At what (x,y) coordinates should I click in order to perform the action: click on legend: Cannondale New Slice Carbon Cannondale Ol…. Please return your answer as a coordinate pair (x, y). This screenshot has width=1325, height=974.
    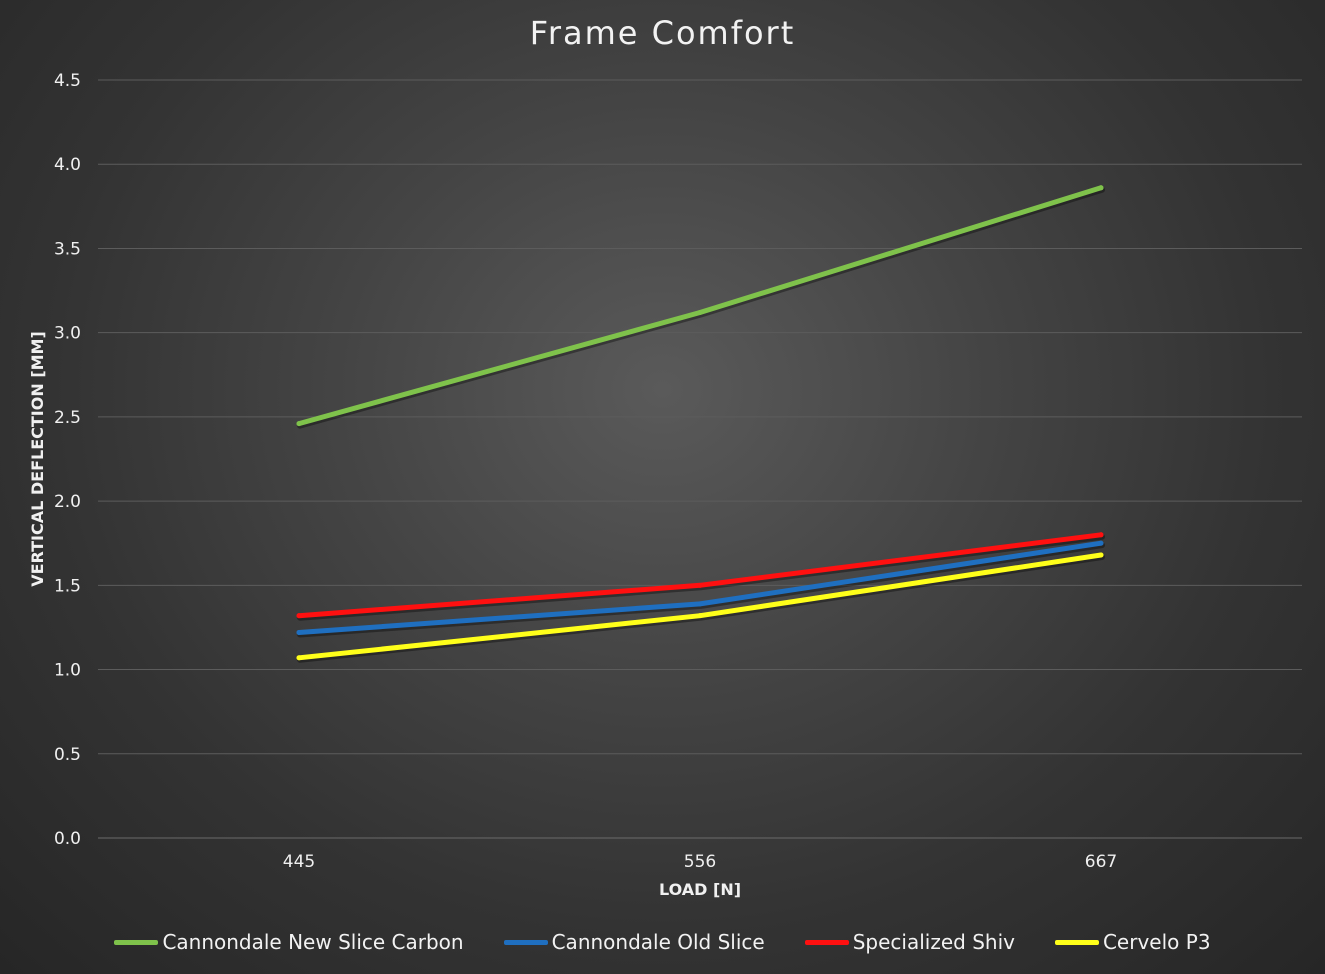
    Looking at the image, I should click on (662, 942).